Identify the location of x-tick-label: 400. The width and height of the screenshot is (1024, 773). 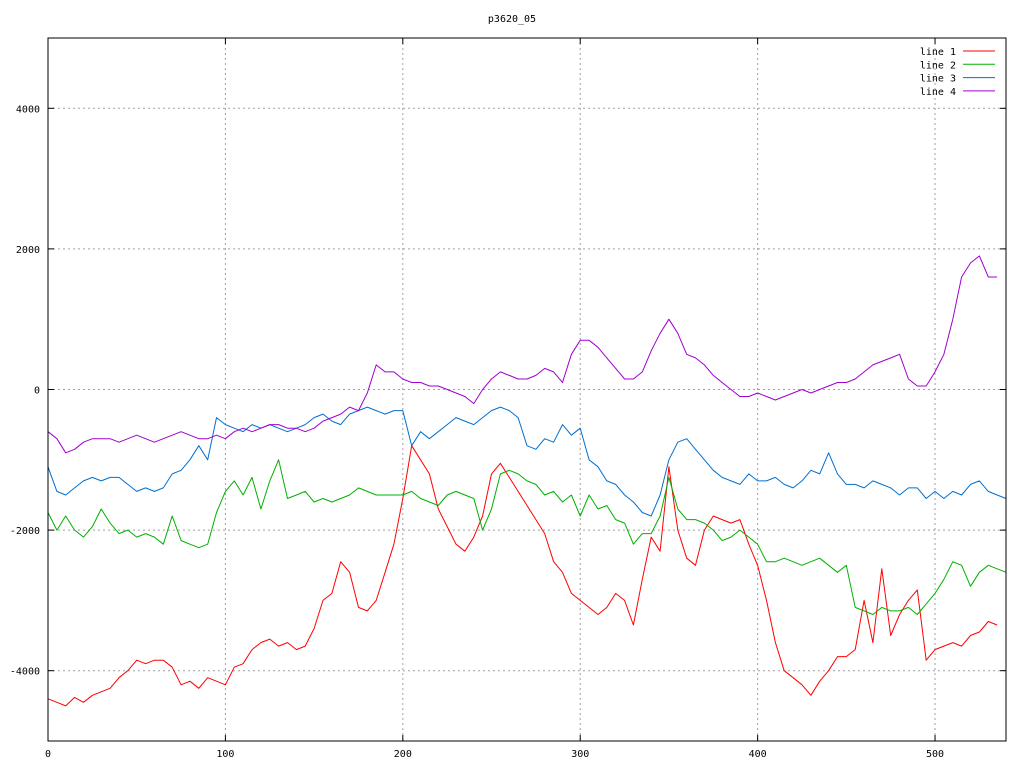
(758, 754).